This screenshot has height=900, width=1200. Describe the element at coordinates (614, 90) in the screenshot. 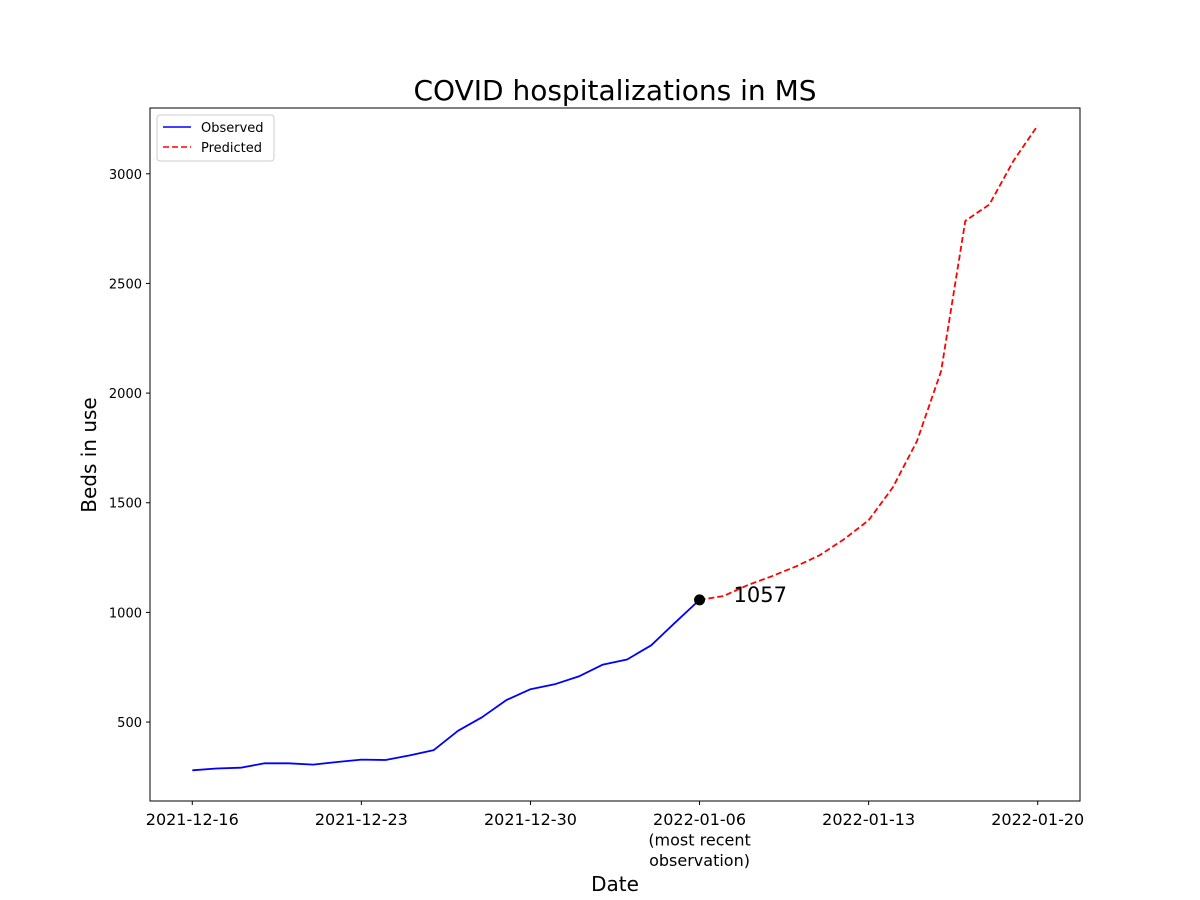

I see `chart-title: COVID hospitalizations in MS` at that location.